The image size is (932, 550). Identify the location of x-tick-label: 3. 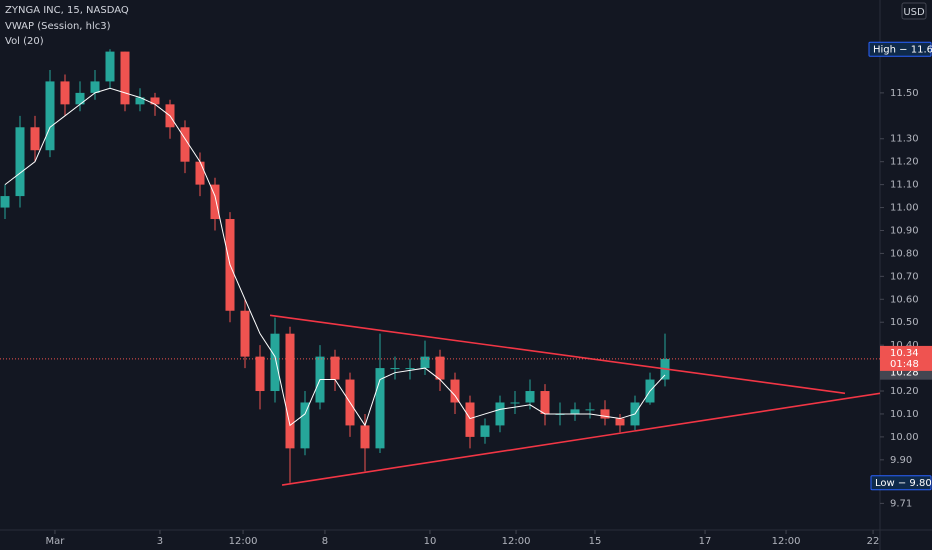
(160, 541).